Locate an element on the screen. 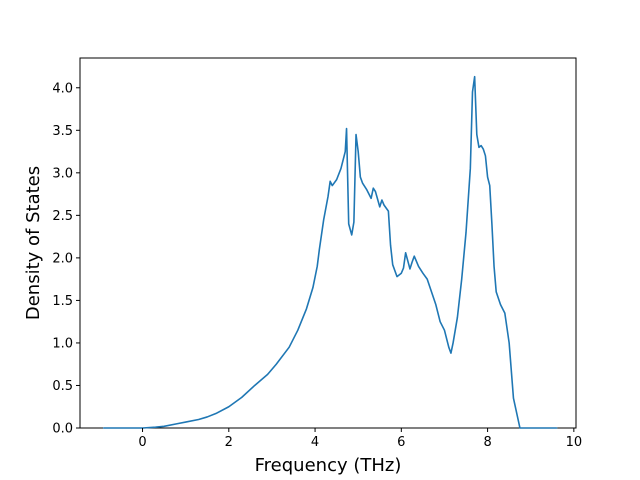 The width and height of the screenshot is (640, 480). x-axis-ticks: 0 2 4 6 8 10 is located at coordinates (360, 439).